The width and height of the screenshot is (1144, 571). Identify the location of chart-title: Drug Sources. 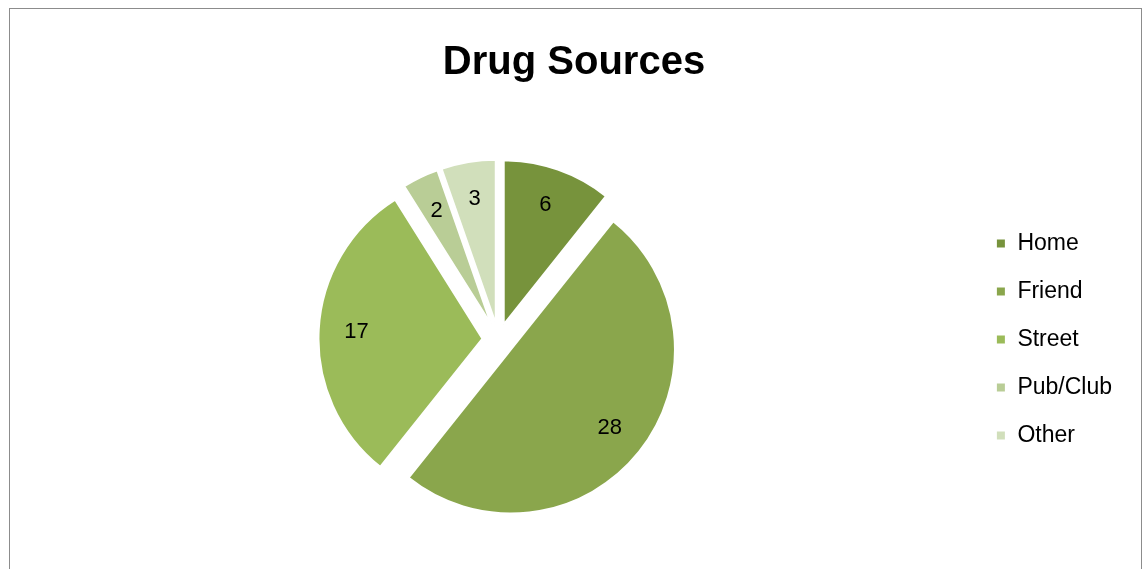
(574, 60).